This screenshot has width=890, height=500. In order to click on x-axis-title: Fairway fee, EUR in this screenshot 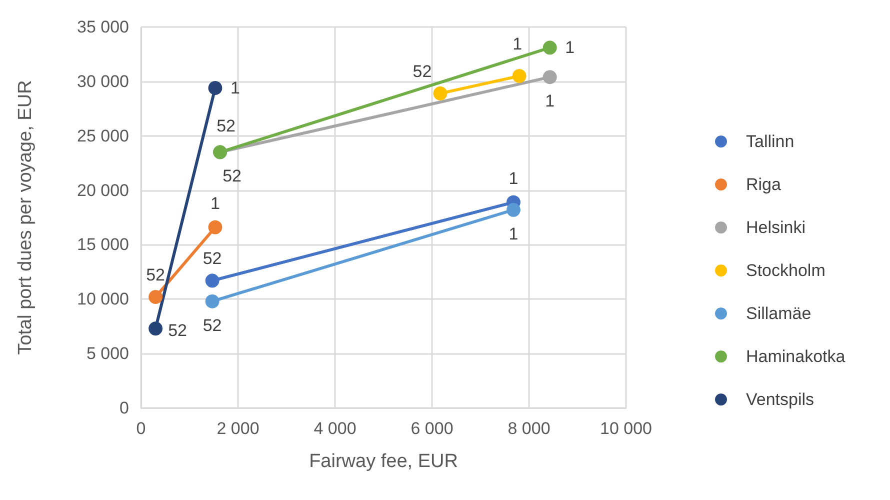, I will do `click(383, 461)`.